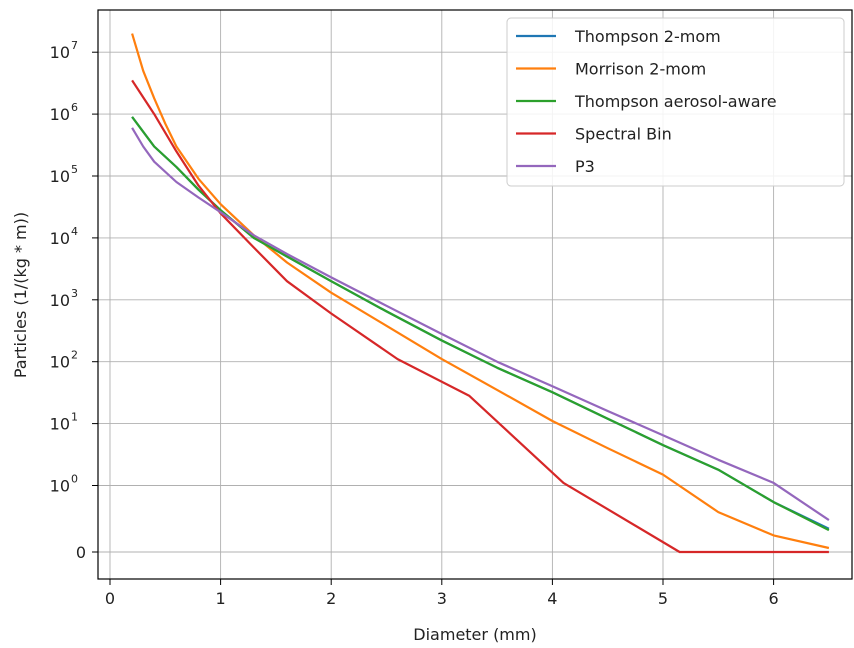 The image size is (854, 648). What do you see at coordinates (74, 355) in the screenshot?
I see `y-tick-exponent: 2` at bounding box center [74, 355].